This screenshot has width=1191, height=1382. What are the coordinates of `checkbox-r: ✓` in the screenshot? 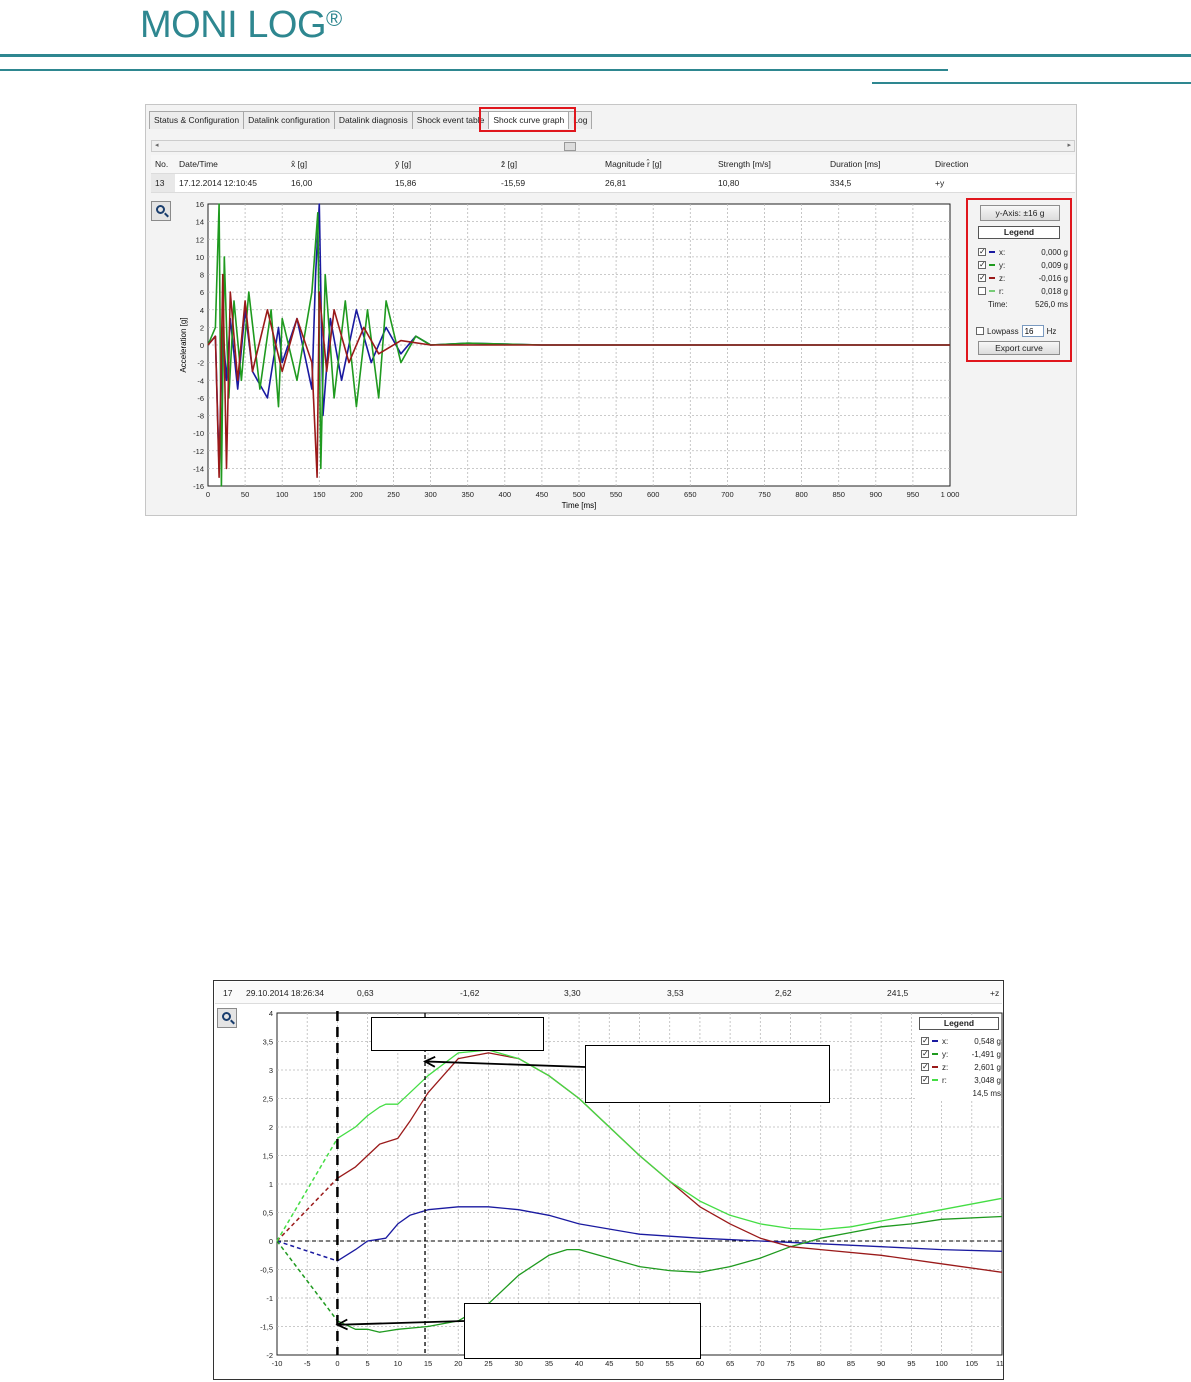 It's located at (925, 1080).